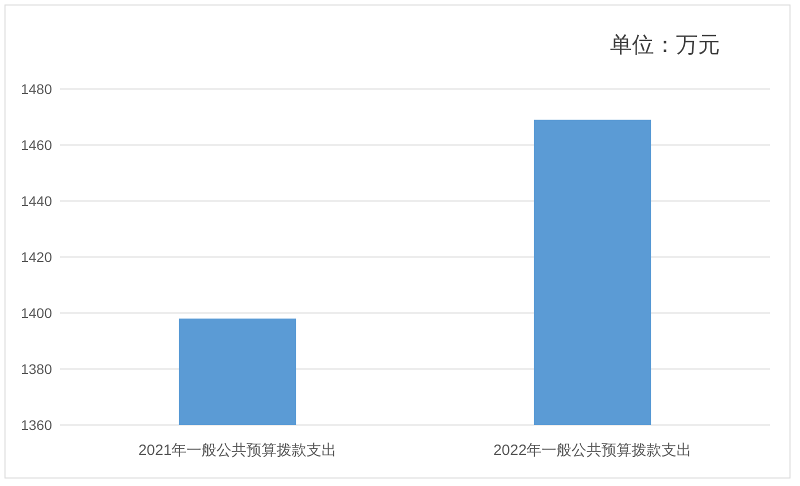 The image size is (800, 486). Describe the element at coordinates (665, 44) in the screenshot. I see `chart-title: 单位：万元` at that location.